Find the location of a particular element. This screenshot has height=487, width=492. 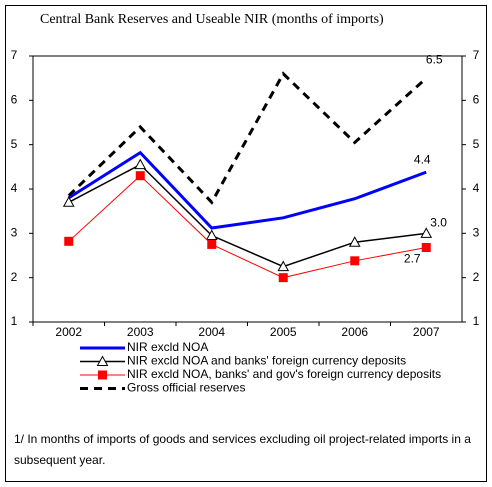

x-tick-label: 2002 is located at coordinates (68, 332).